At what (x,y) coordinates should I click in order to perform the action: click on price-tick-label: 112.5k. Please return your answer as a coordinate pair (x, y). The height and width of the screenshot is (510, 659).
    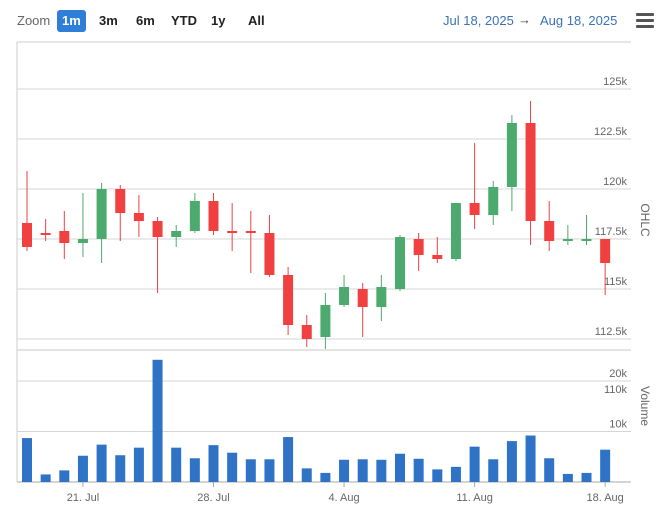
    Looking at the image, I should click on (611, 332).